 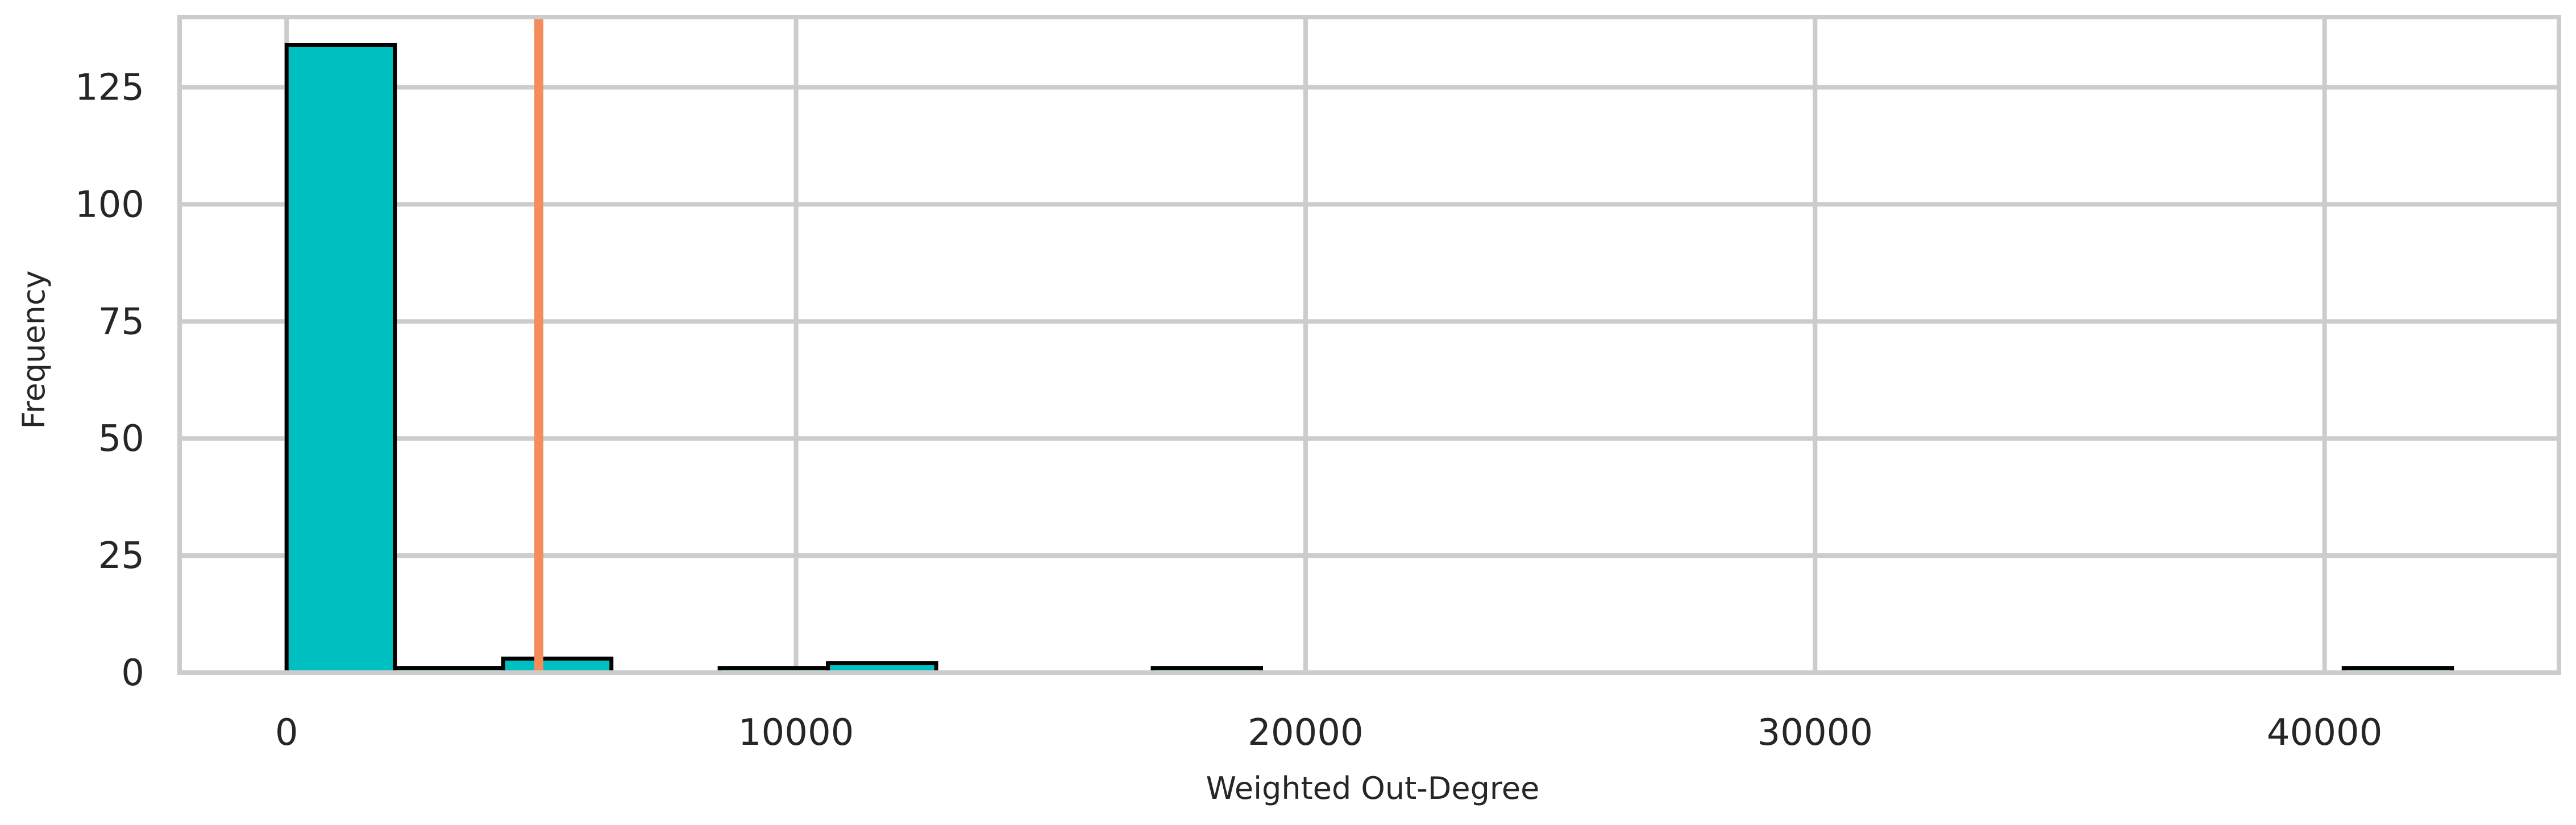 I want to click on x-tick-label: 30000, so click(x=1815, y=733).